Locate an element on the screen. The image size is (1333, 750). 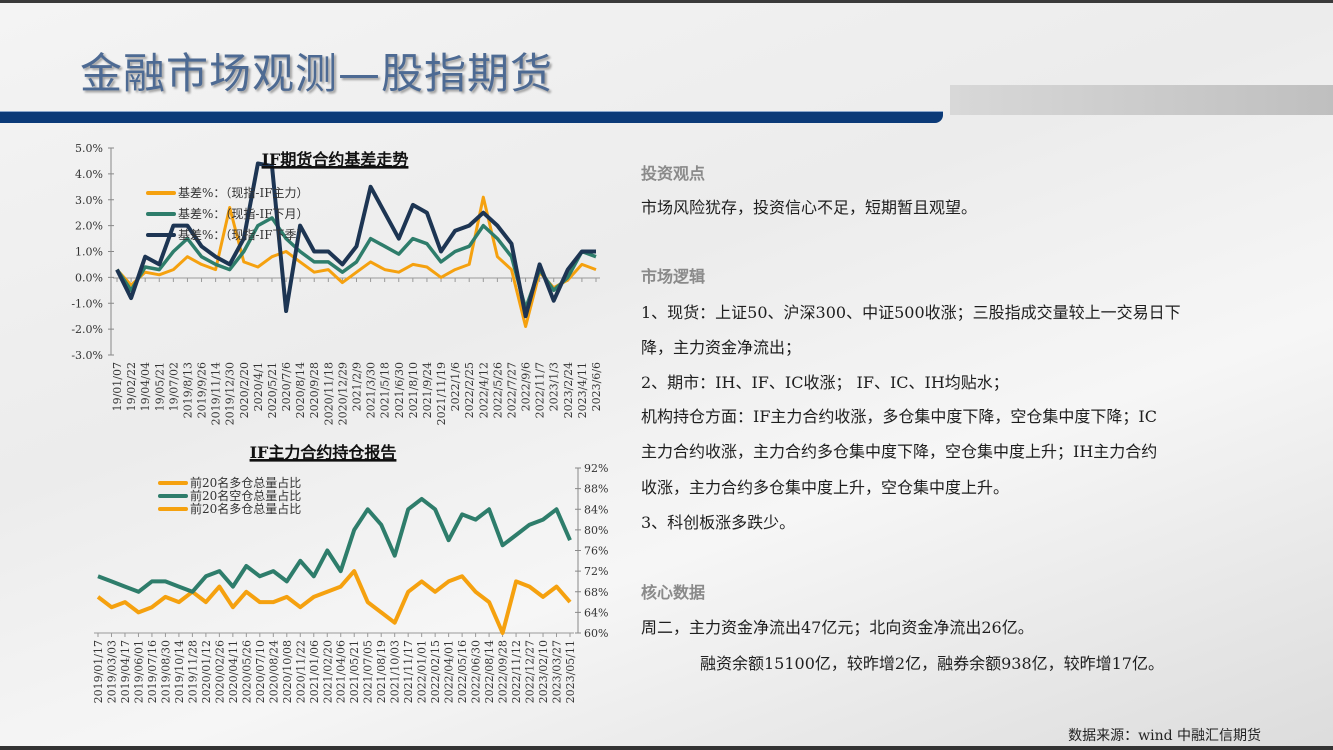
x-tick-label: 2022/05/16 is located at coordinates (462, 671).